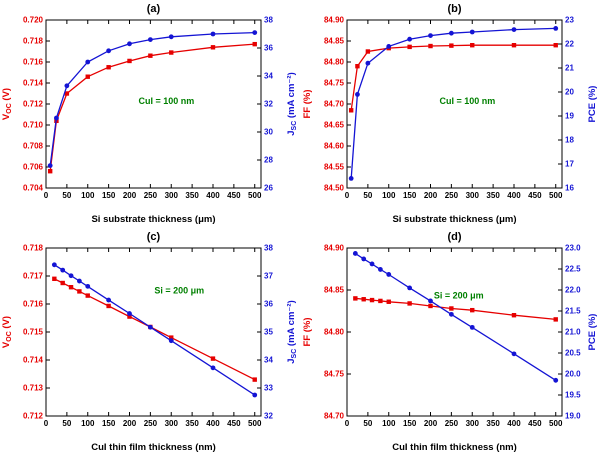 Image resolution: width=602 pixels, height=456 pixels. I want to click on svg-text: 19, so click(569, 116).